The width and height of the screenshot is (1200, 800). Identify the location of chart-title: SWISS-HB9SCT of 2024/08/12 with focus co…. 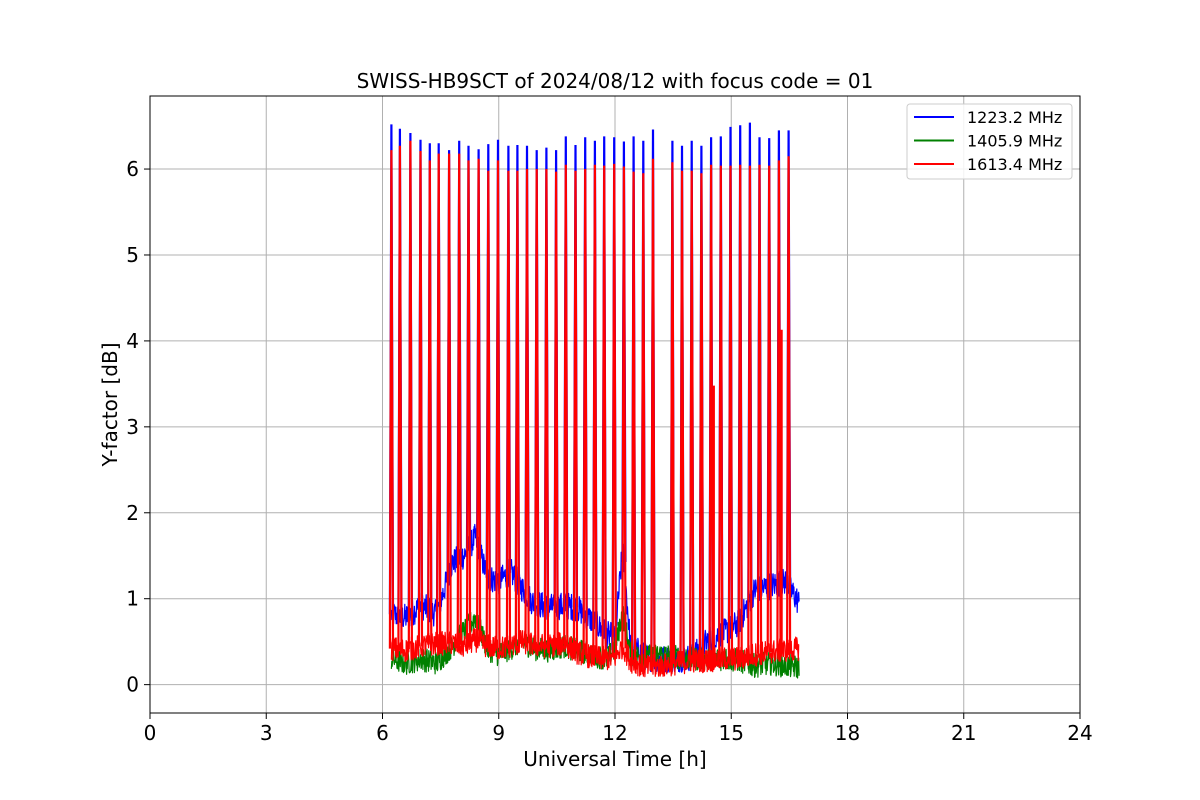
(615, 81).